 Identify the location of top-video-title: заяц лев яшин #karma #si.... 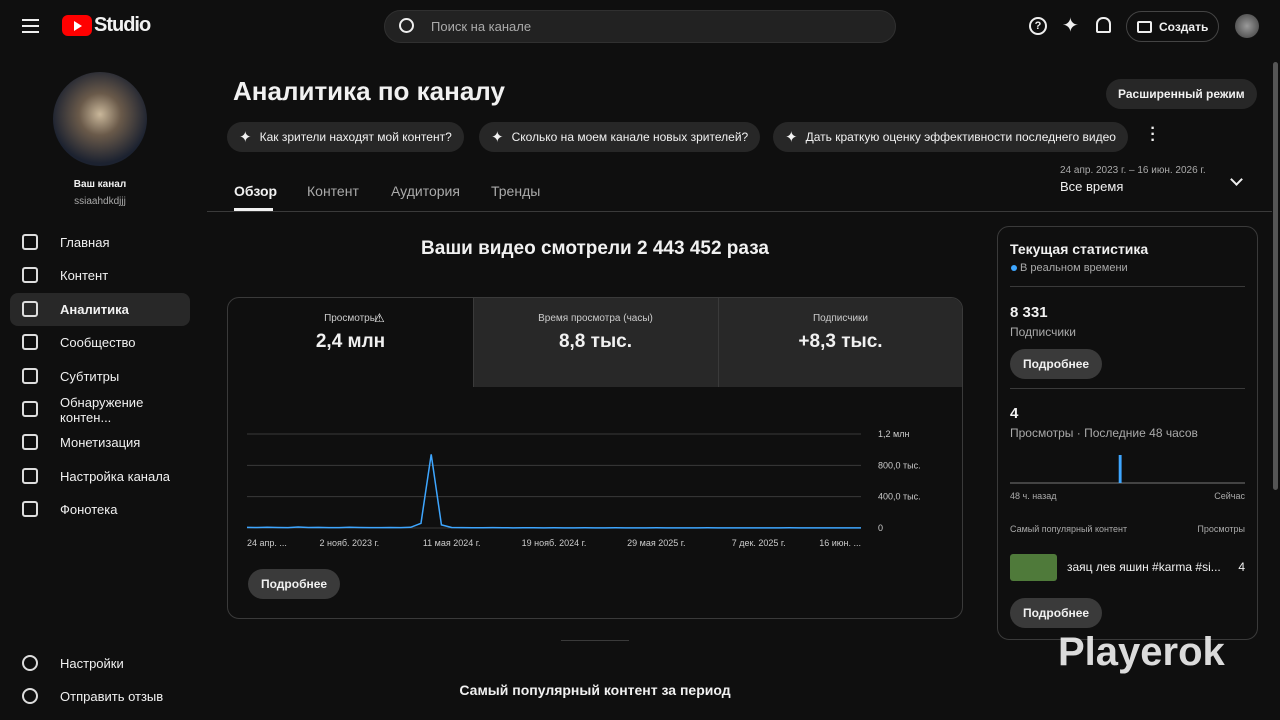
(1144, 567).